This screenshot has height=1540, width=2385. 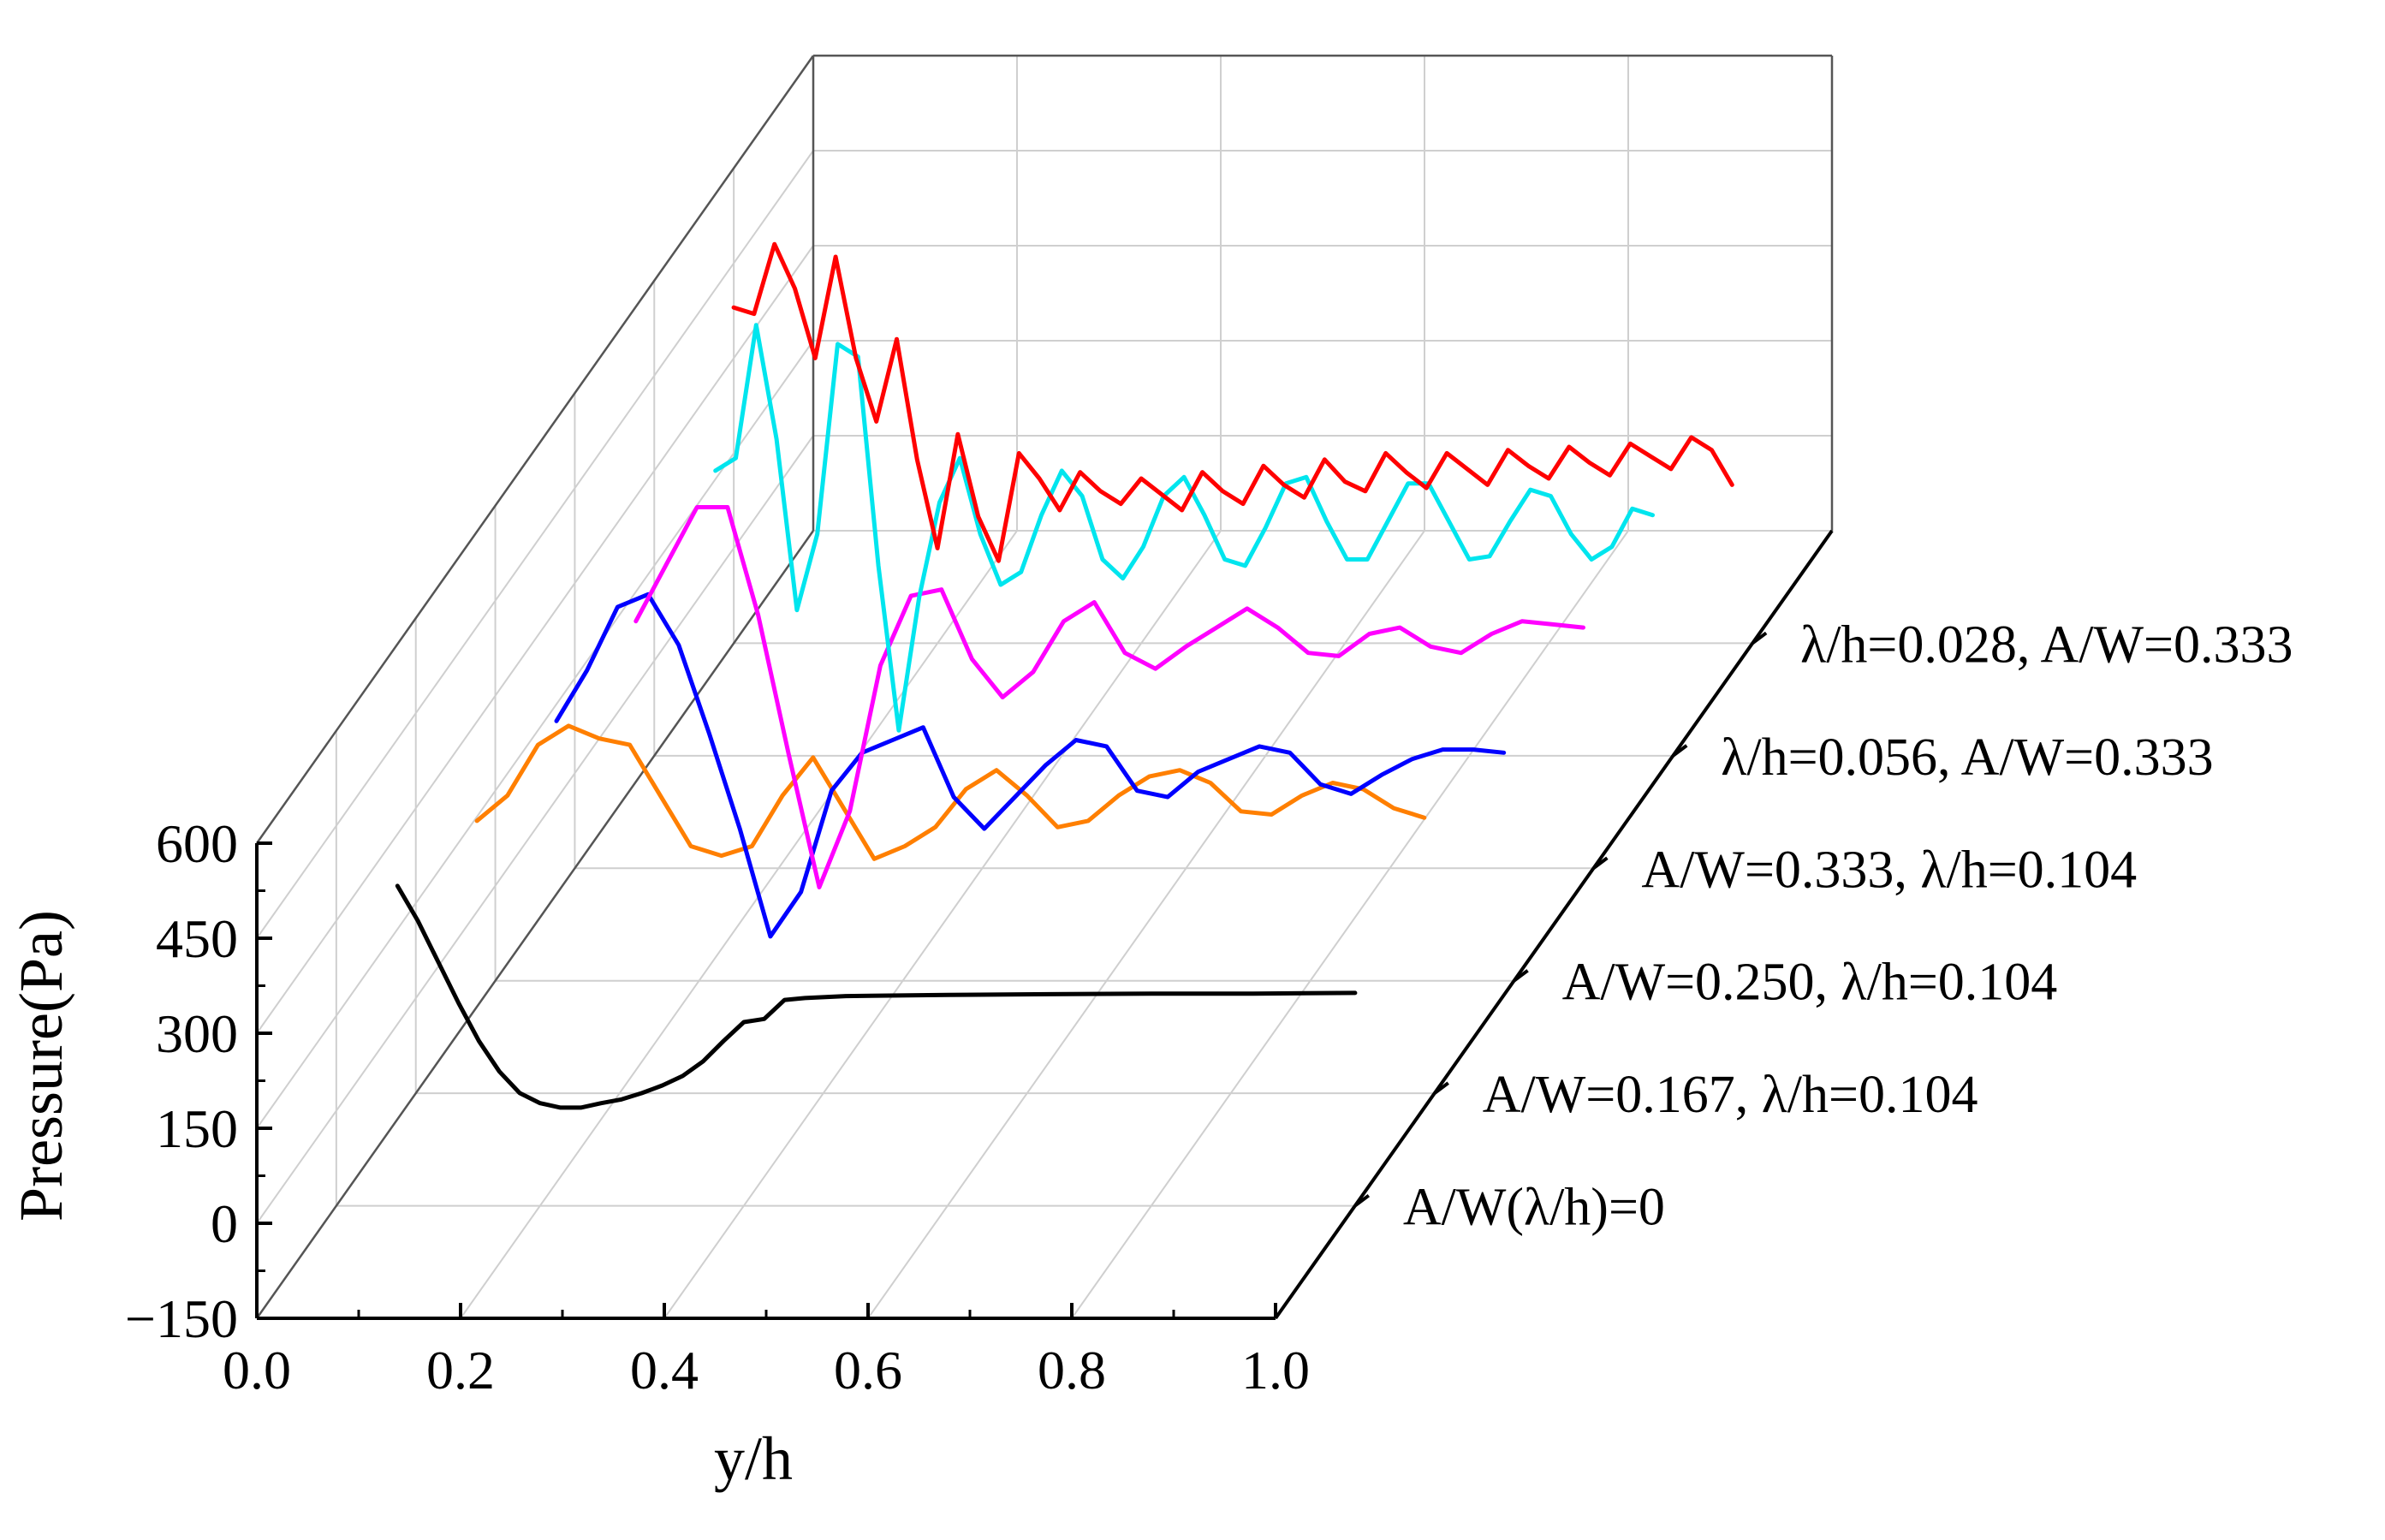 I want to click on x-axis-ticks: 0.0 0.2 0.4 0.6 0.8 1.0, so click(x=767, y=1370).